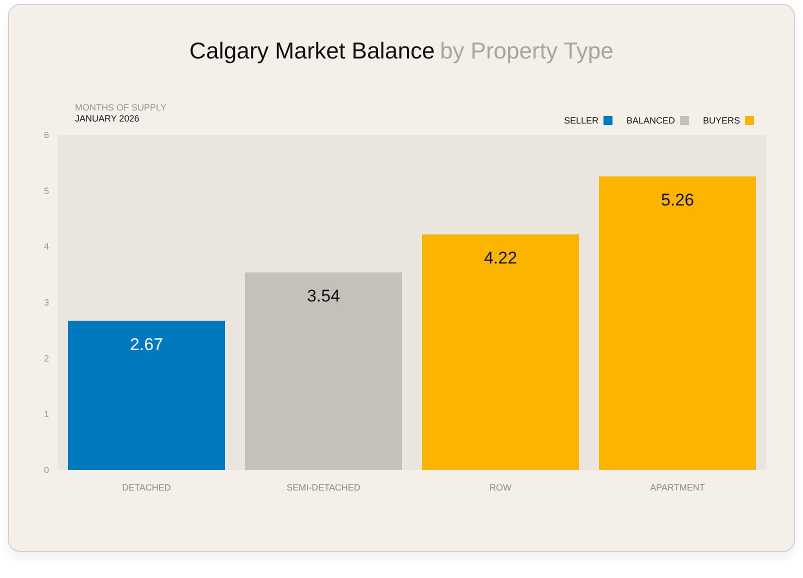  I want to click on data-label: 4.22, so click(501, 258).